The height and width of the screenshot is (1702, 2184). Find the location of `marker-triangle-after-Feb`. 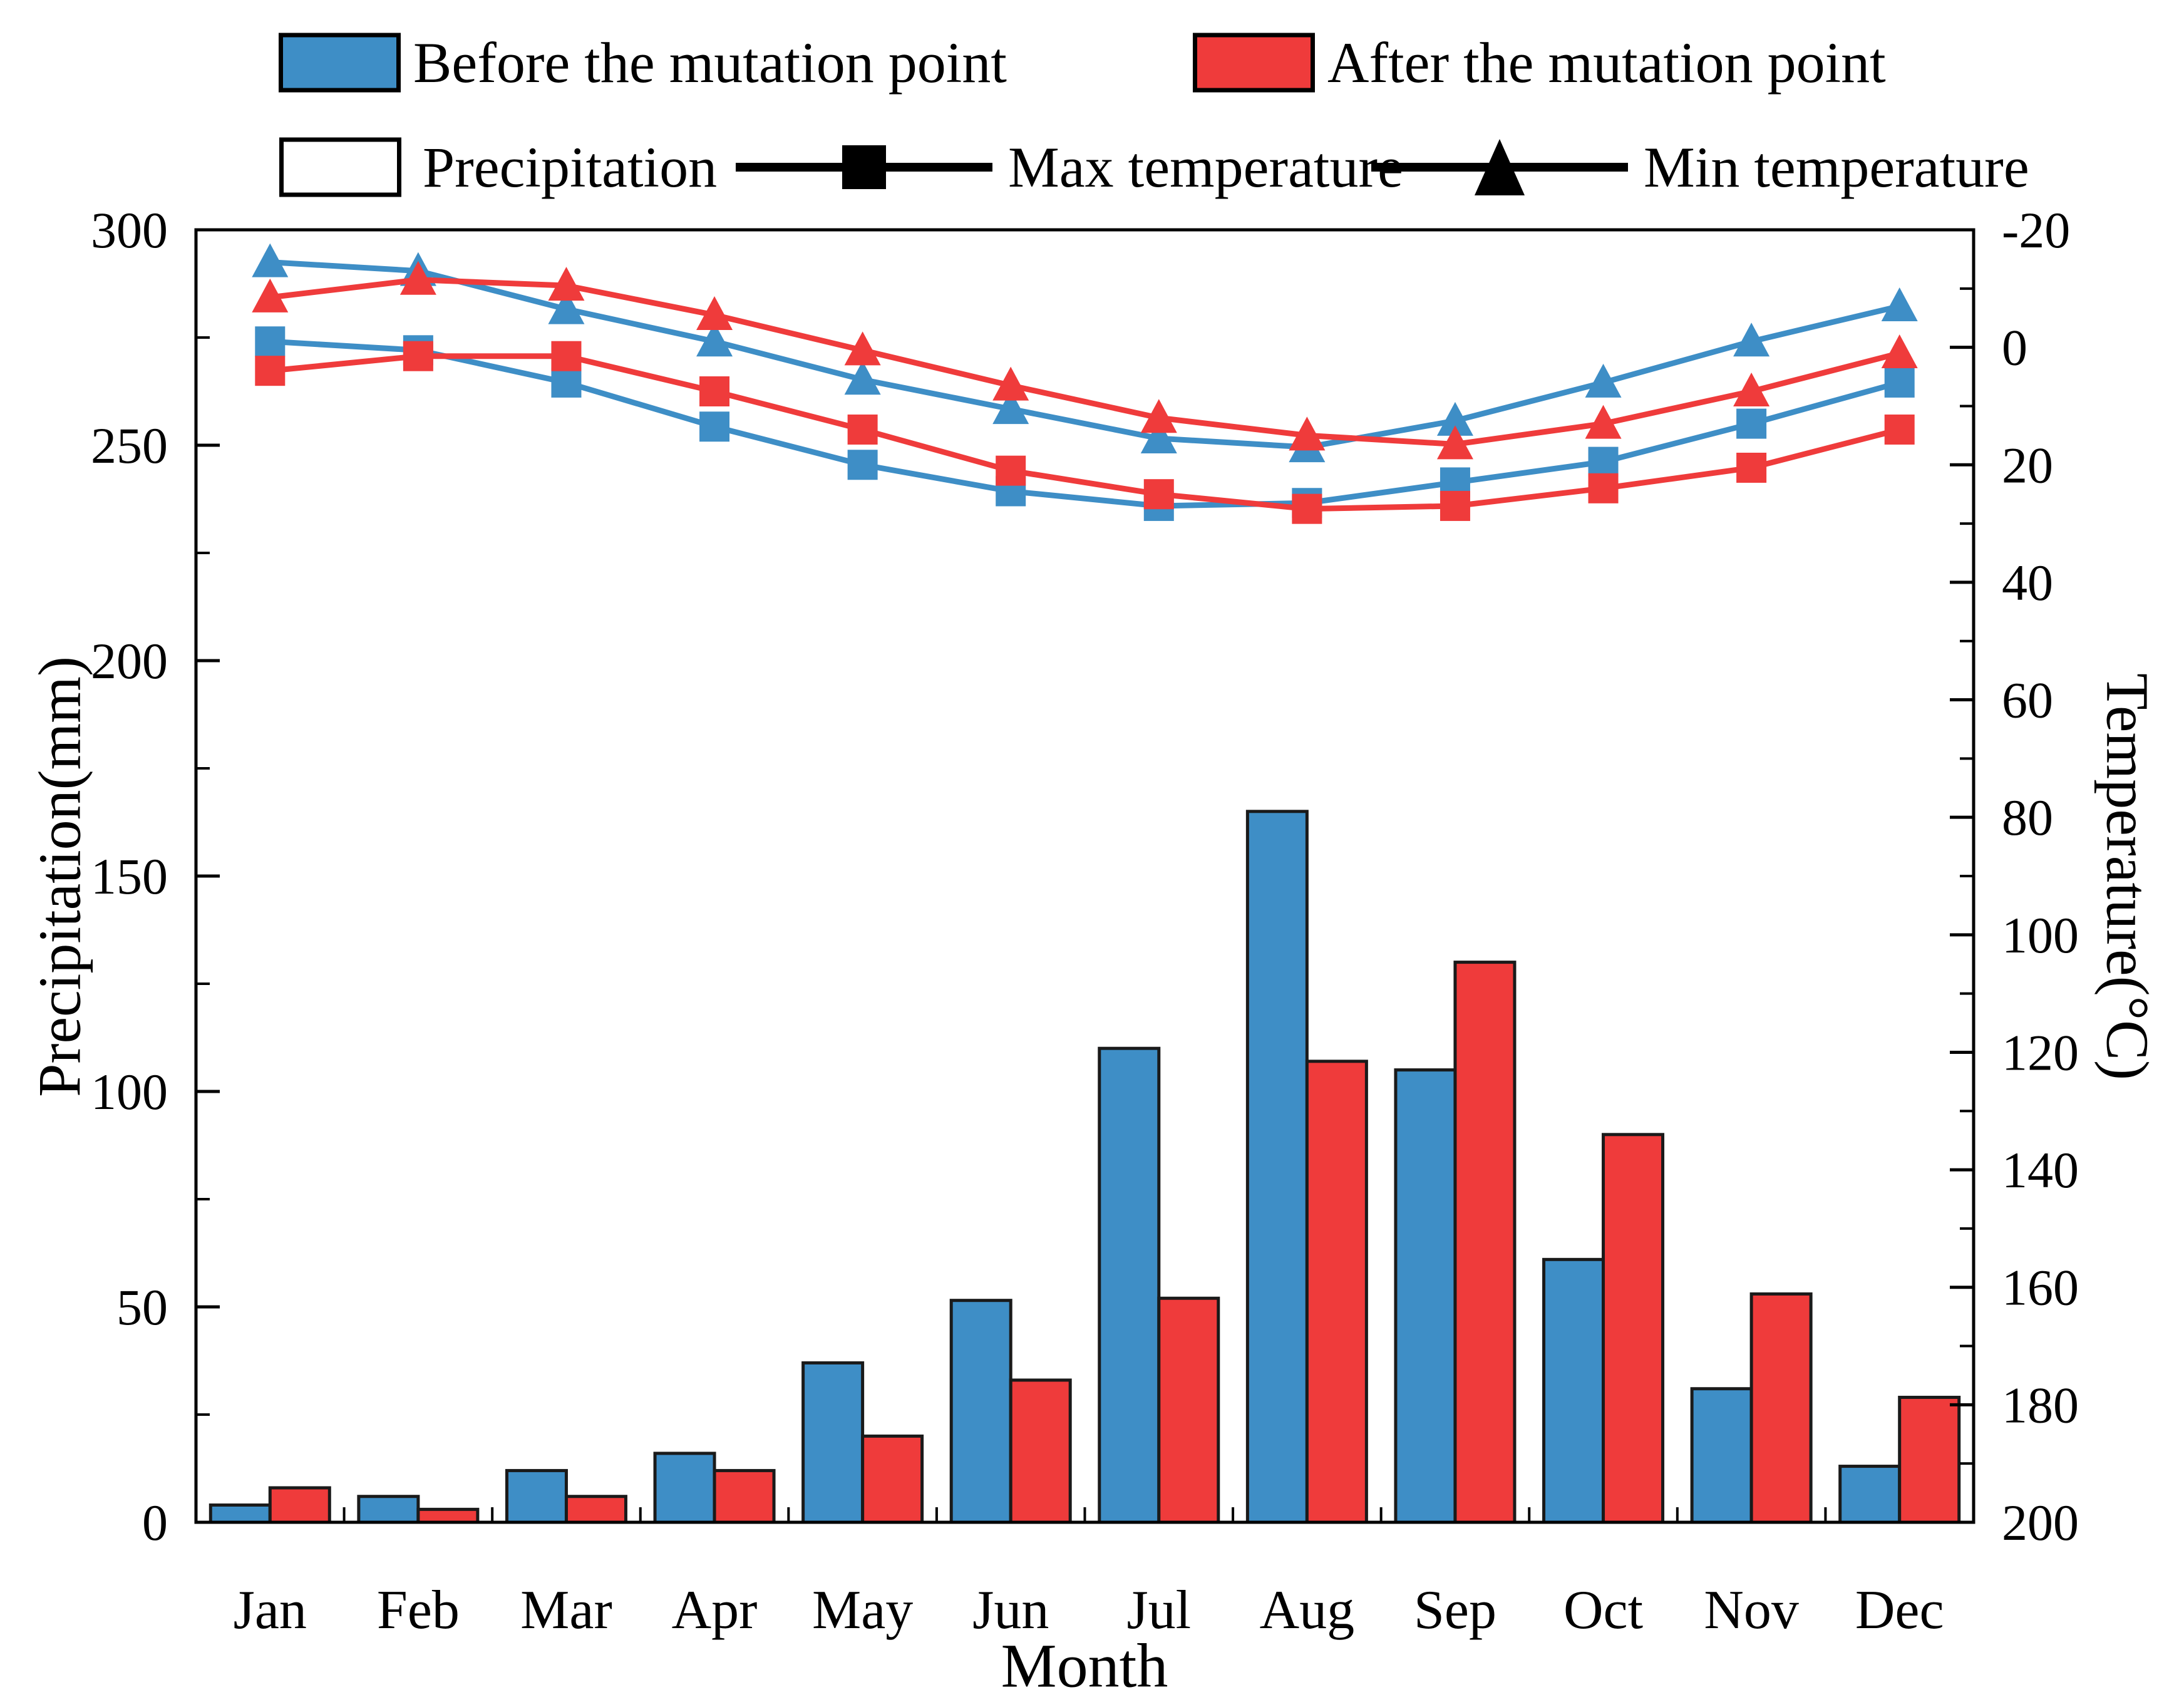

marker-triangle-after-Feb is located at coordinates (417, 278).